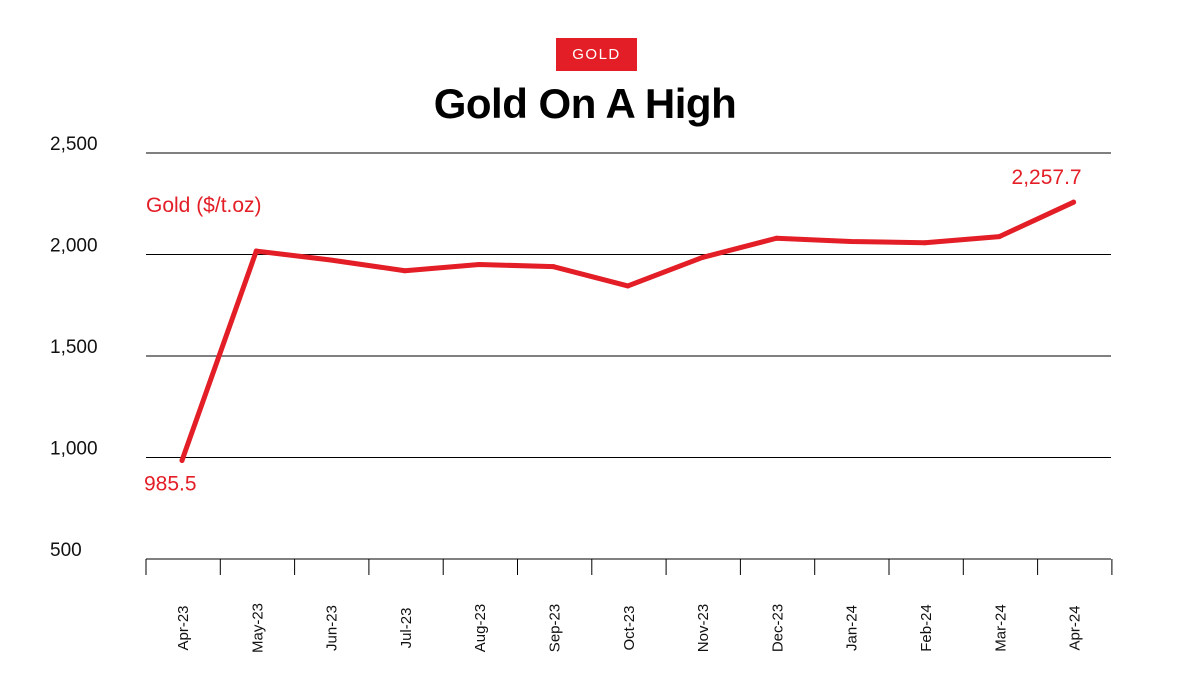  Describe the element at coordinates (74, 449) in the screenshot. I see `y-tick-label: 1,000` at that location.